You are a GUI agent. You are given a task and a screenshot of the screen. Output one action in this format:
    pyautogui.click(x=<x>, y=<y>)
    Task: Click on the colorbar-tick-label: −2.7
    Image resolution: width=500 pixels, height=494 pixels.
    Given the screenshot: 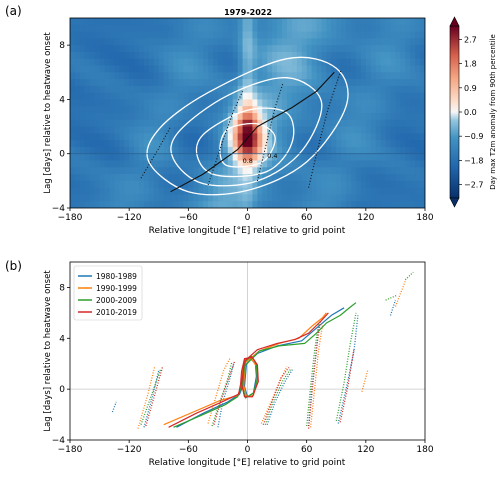 What is the action you would take?
    pyautogui.click(x=473, y=185)
    